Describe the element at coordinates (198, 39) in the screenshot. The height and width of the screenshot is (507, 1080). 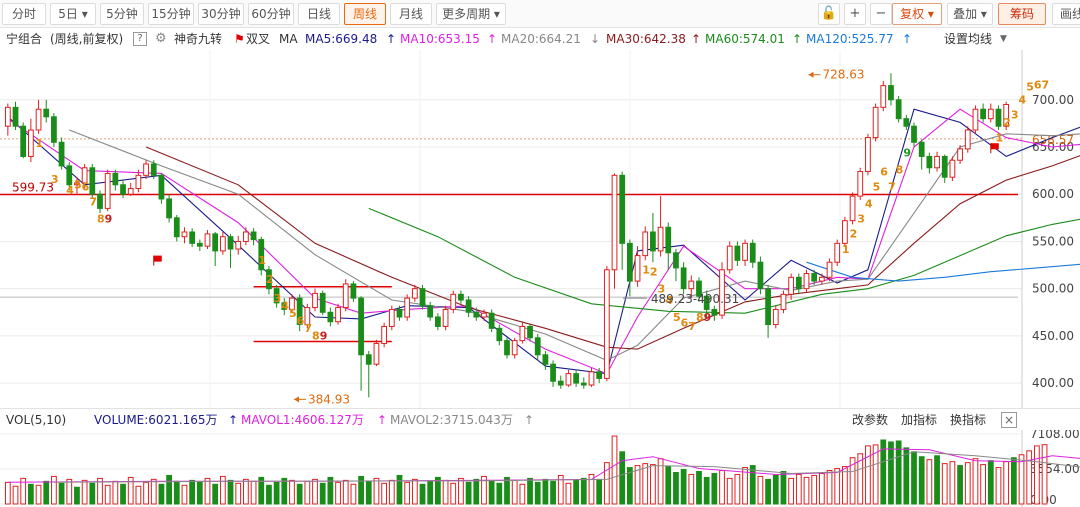
I see `indicator-name: 神奇九转` at that location.